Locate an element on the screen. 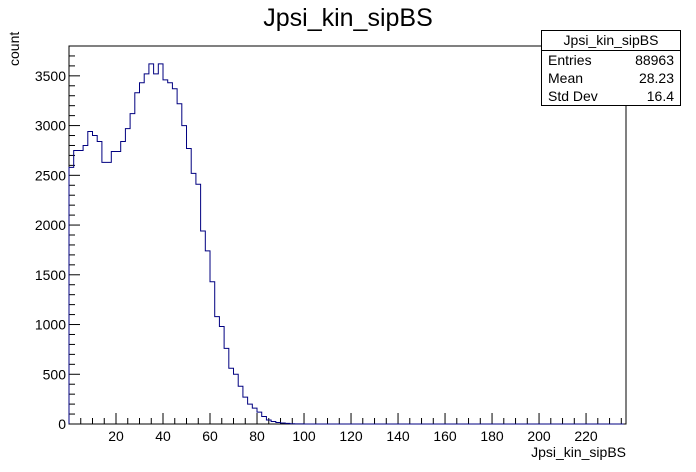 The width and height of the screenshot is (696, 472). stats-value: 16.4 is located at coordinates (660, 96).